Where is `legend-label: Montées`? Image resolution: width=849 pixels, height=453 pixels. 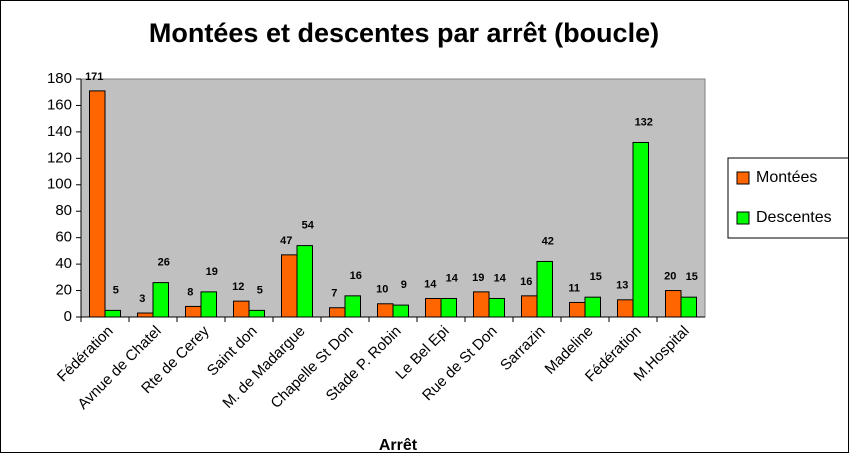
legend-label: Montées is located at coordinates (786, 177).